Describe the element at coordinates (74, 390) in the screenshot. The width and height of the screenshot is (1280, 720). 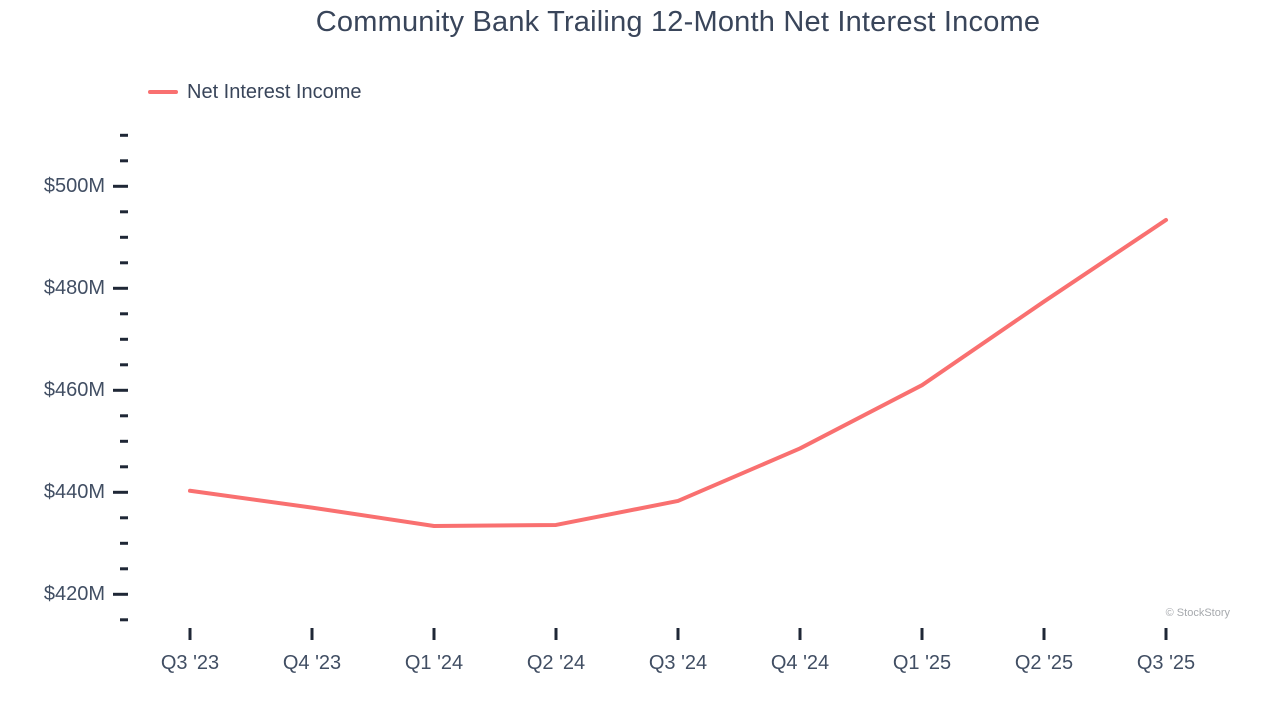
I see `y-axis-label: $460M` at that location.